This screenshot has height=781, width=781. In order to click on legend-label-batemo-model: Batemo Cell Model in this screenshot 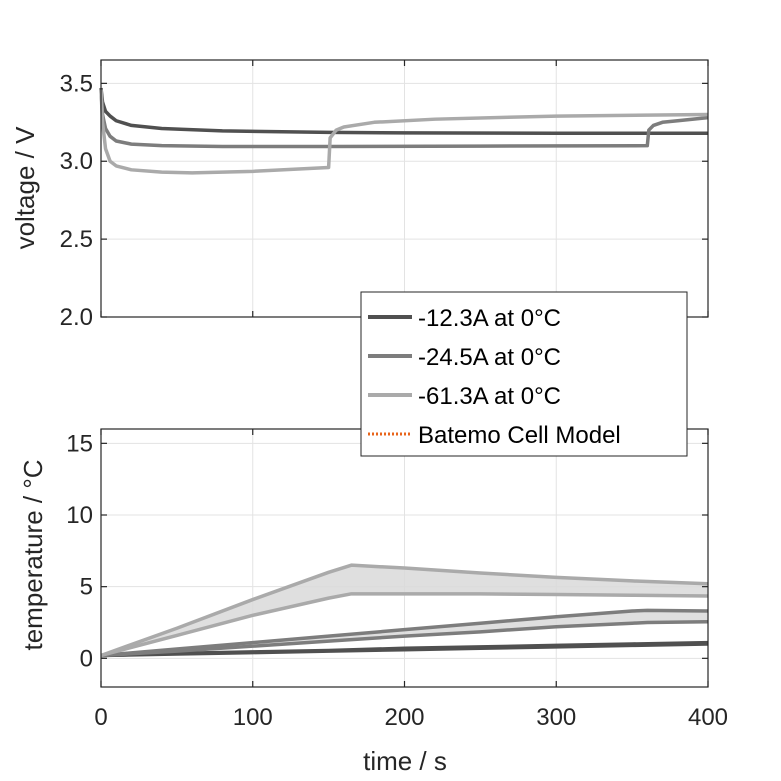, I will do `click(519, 435)`.